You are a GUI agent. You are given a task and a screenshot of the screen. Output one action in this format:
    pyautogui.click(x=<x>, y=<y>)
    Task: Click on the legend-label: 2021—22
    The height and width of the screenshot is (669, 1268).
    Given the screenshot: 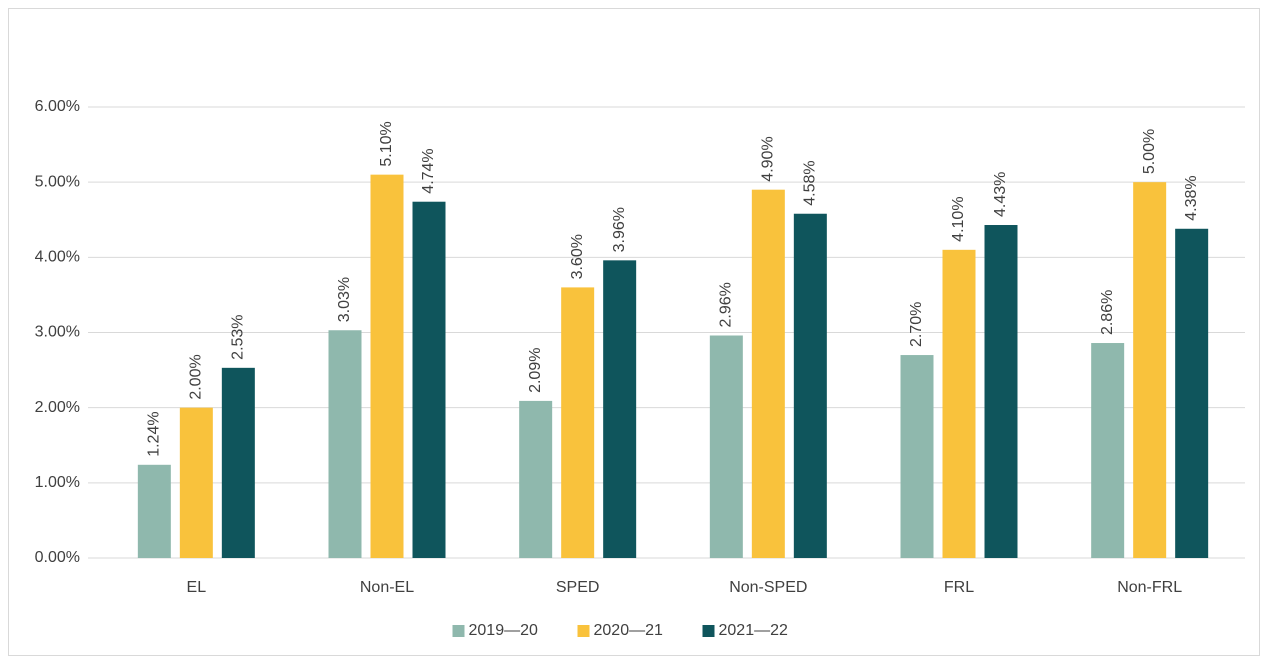 What is the action you would take?
    pyautogui.click(x=753, y=630)
    